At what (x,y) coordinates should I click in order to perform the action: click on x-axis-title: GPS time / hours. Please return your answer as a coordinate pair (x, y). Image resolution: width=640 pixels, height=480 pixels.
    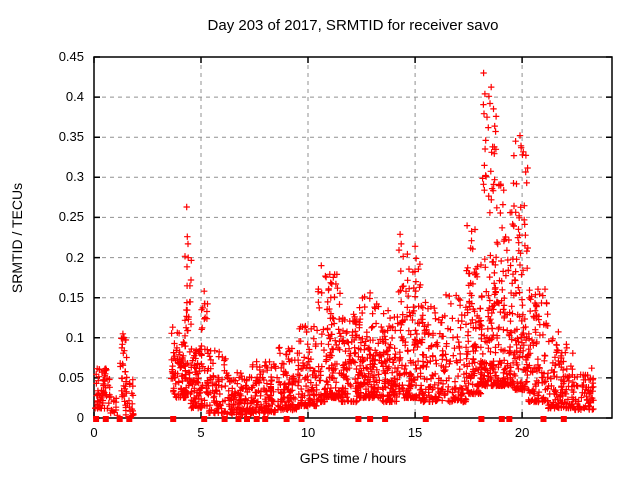
    Looking at the image, I should click on (353, 458).